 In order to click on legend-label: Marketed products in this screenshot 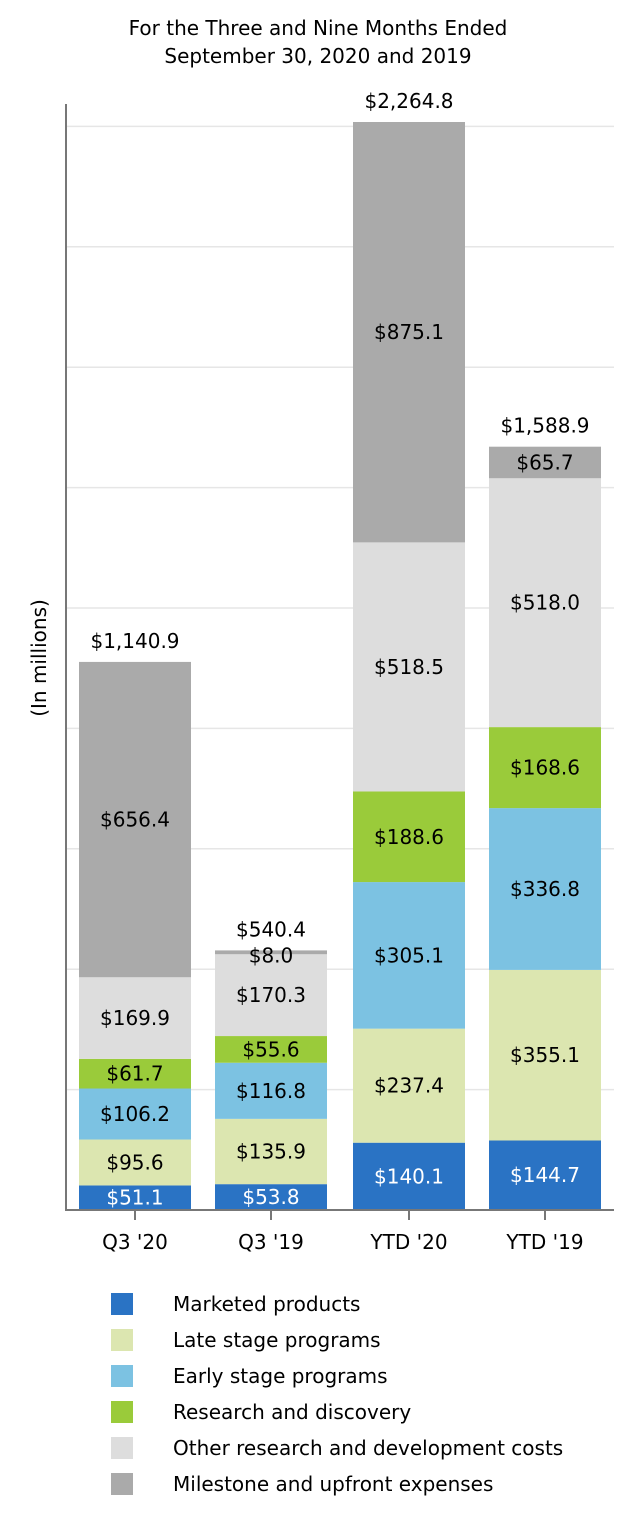, I will do `click(266, 1304)`.